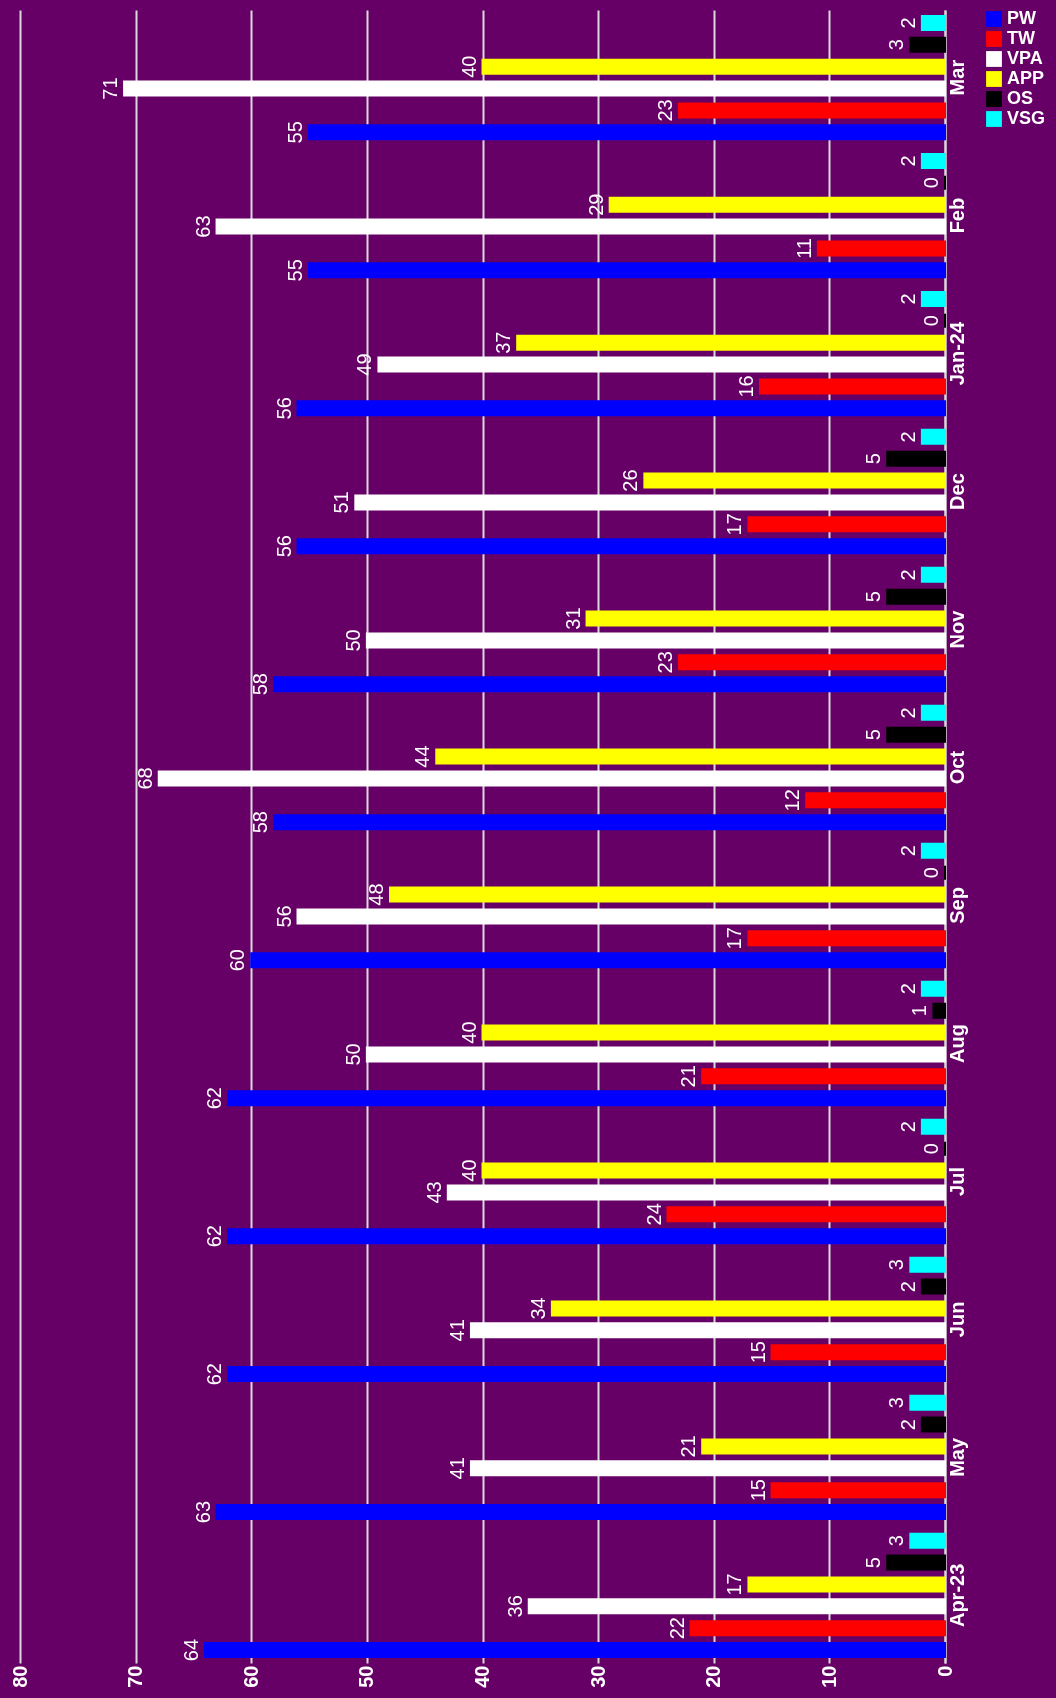 This screenshot has width=1056, height=1698. Describe the element at coordinates (376, 894) in the screenshot. I see `data-label: 48` at that location.